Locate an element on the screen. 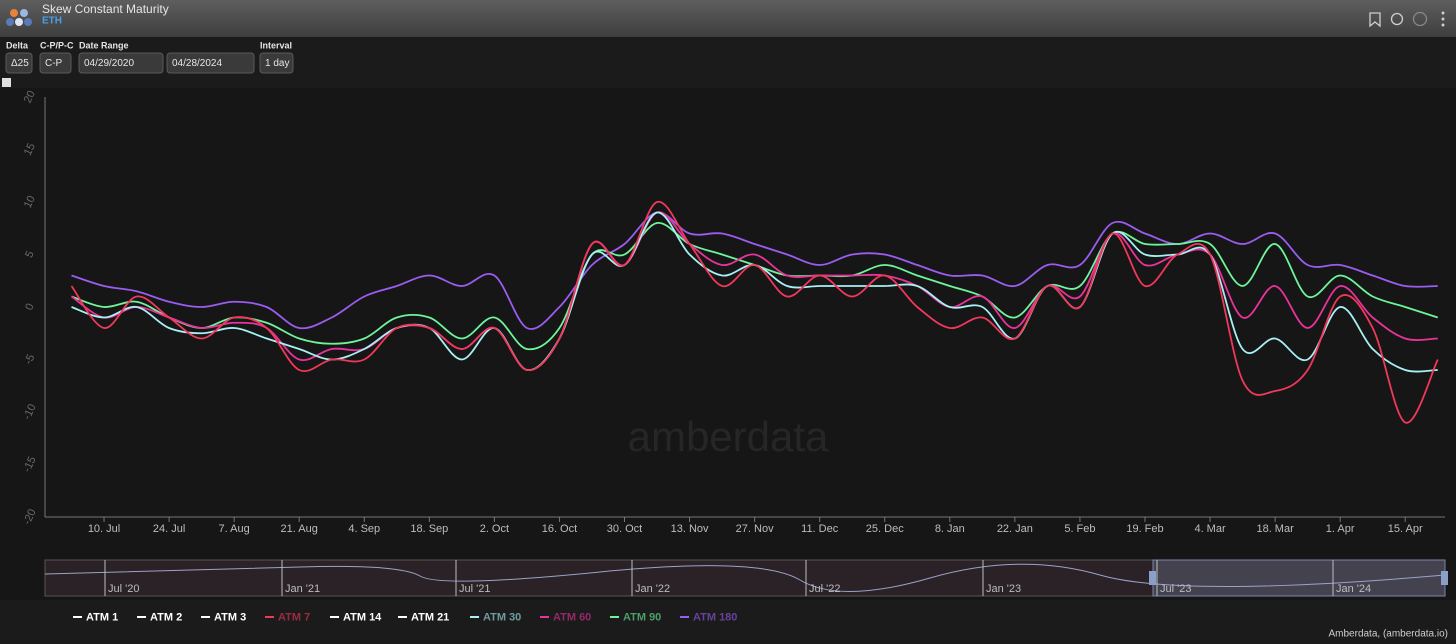 Image resolution: width=1456 pixels, height=644 pixels. legend-label: ATM 14 is located at coordinates (362, 617).